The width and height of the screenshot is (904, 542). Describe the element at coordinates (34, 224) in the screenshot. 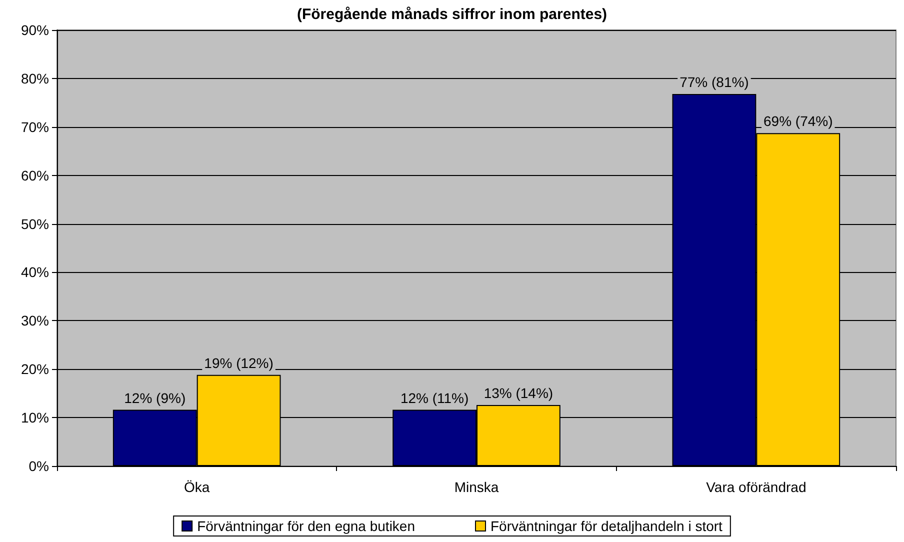

I see `y-tick-label: 50%` at that location.